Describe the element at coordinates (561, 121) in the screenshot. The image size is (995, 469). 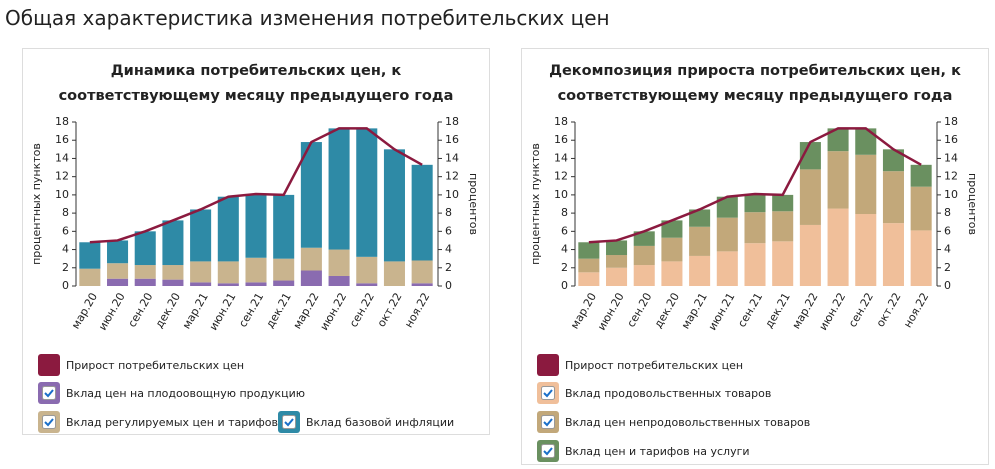
I see `y-tick-label: 18` at that location.